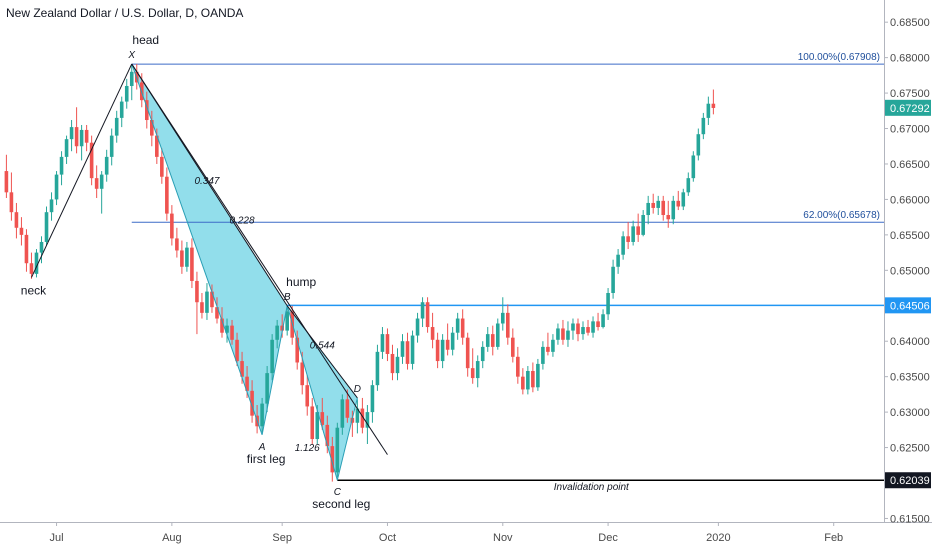  I want to click on pattern-triangle-bcd, so click(322, 393).